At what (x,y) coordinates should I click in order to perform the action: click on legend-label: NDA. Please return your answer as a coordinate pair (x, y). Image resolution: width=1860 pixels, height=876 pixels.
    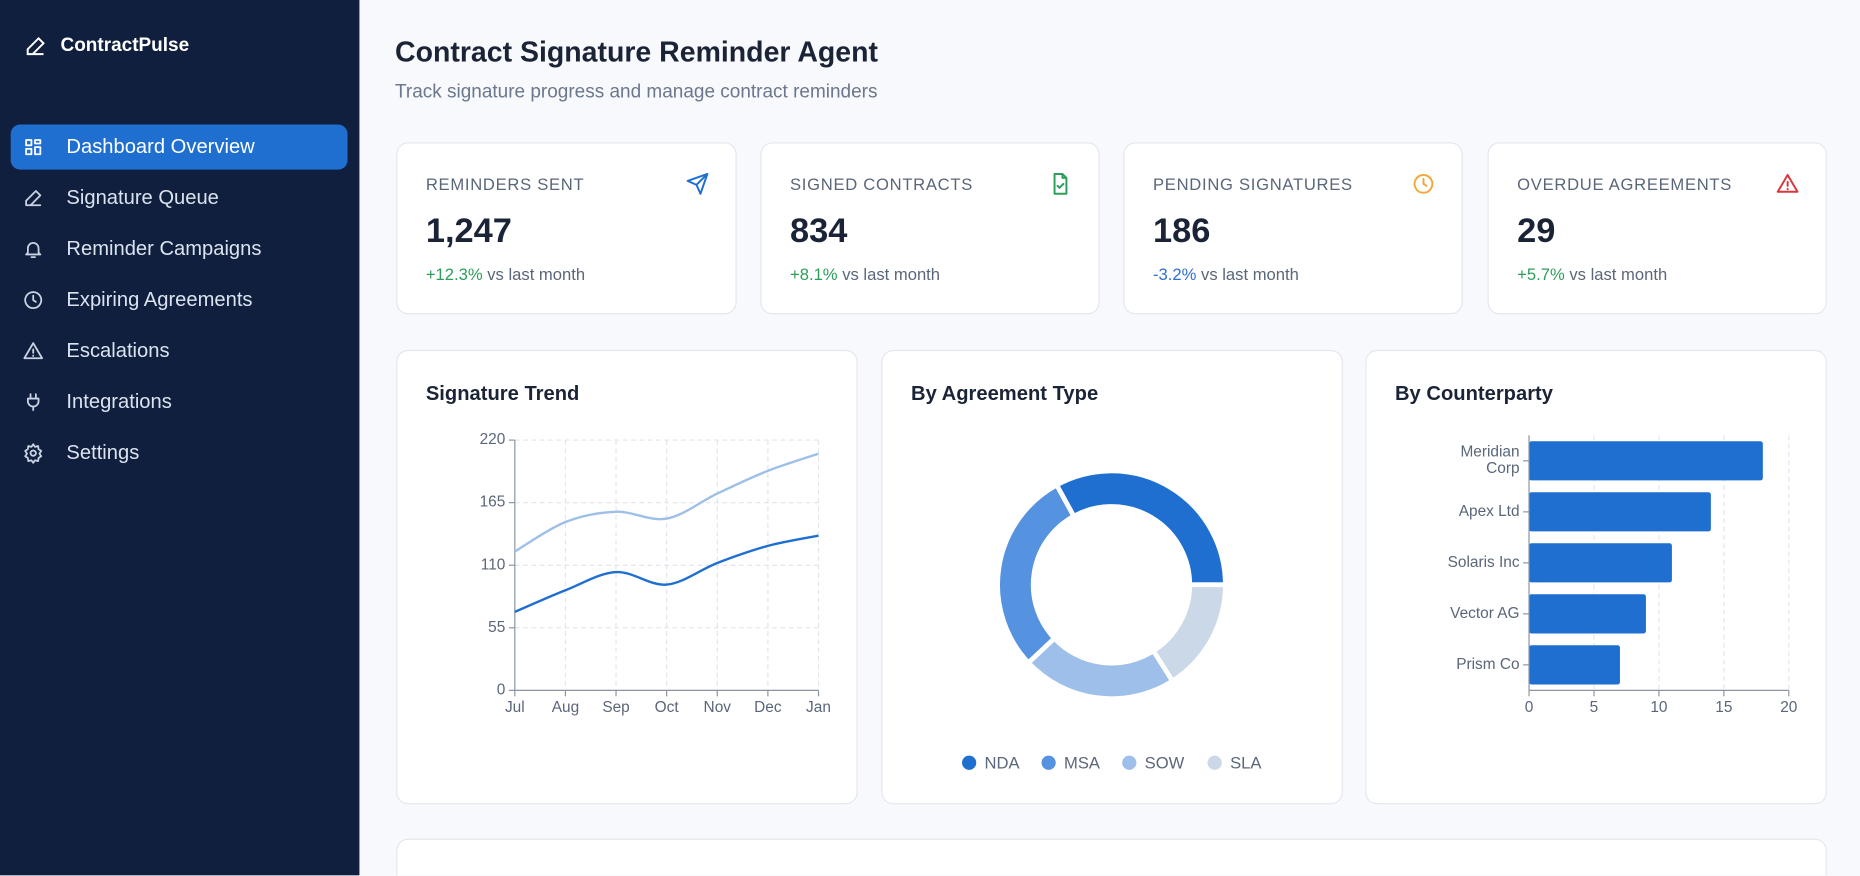
    Looking at the image, I should click on (1003, 762).